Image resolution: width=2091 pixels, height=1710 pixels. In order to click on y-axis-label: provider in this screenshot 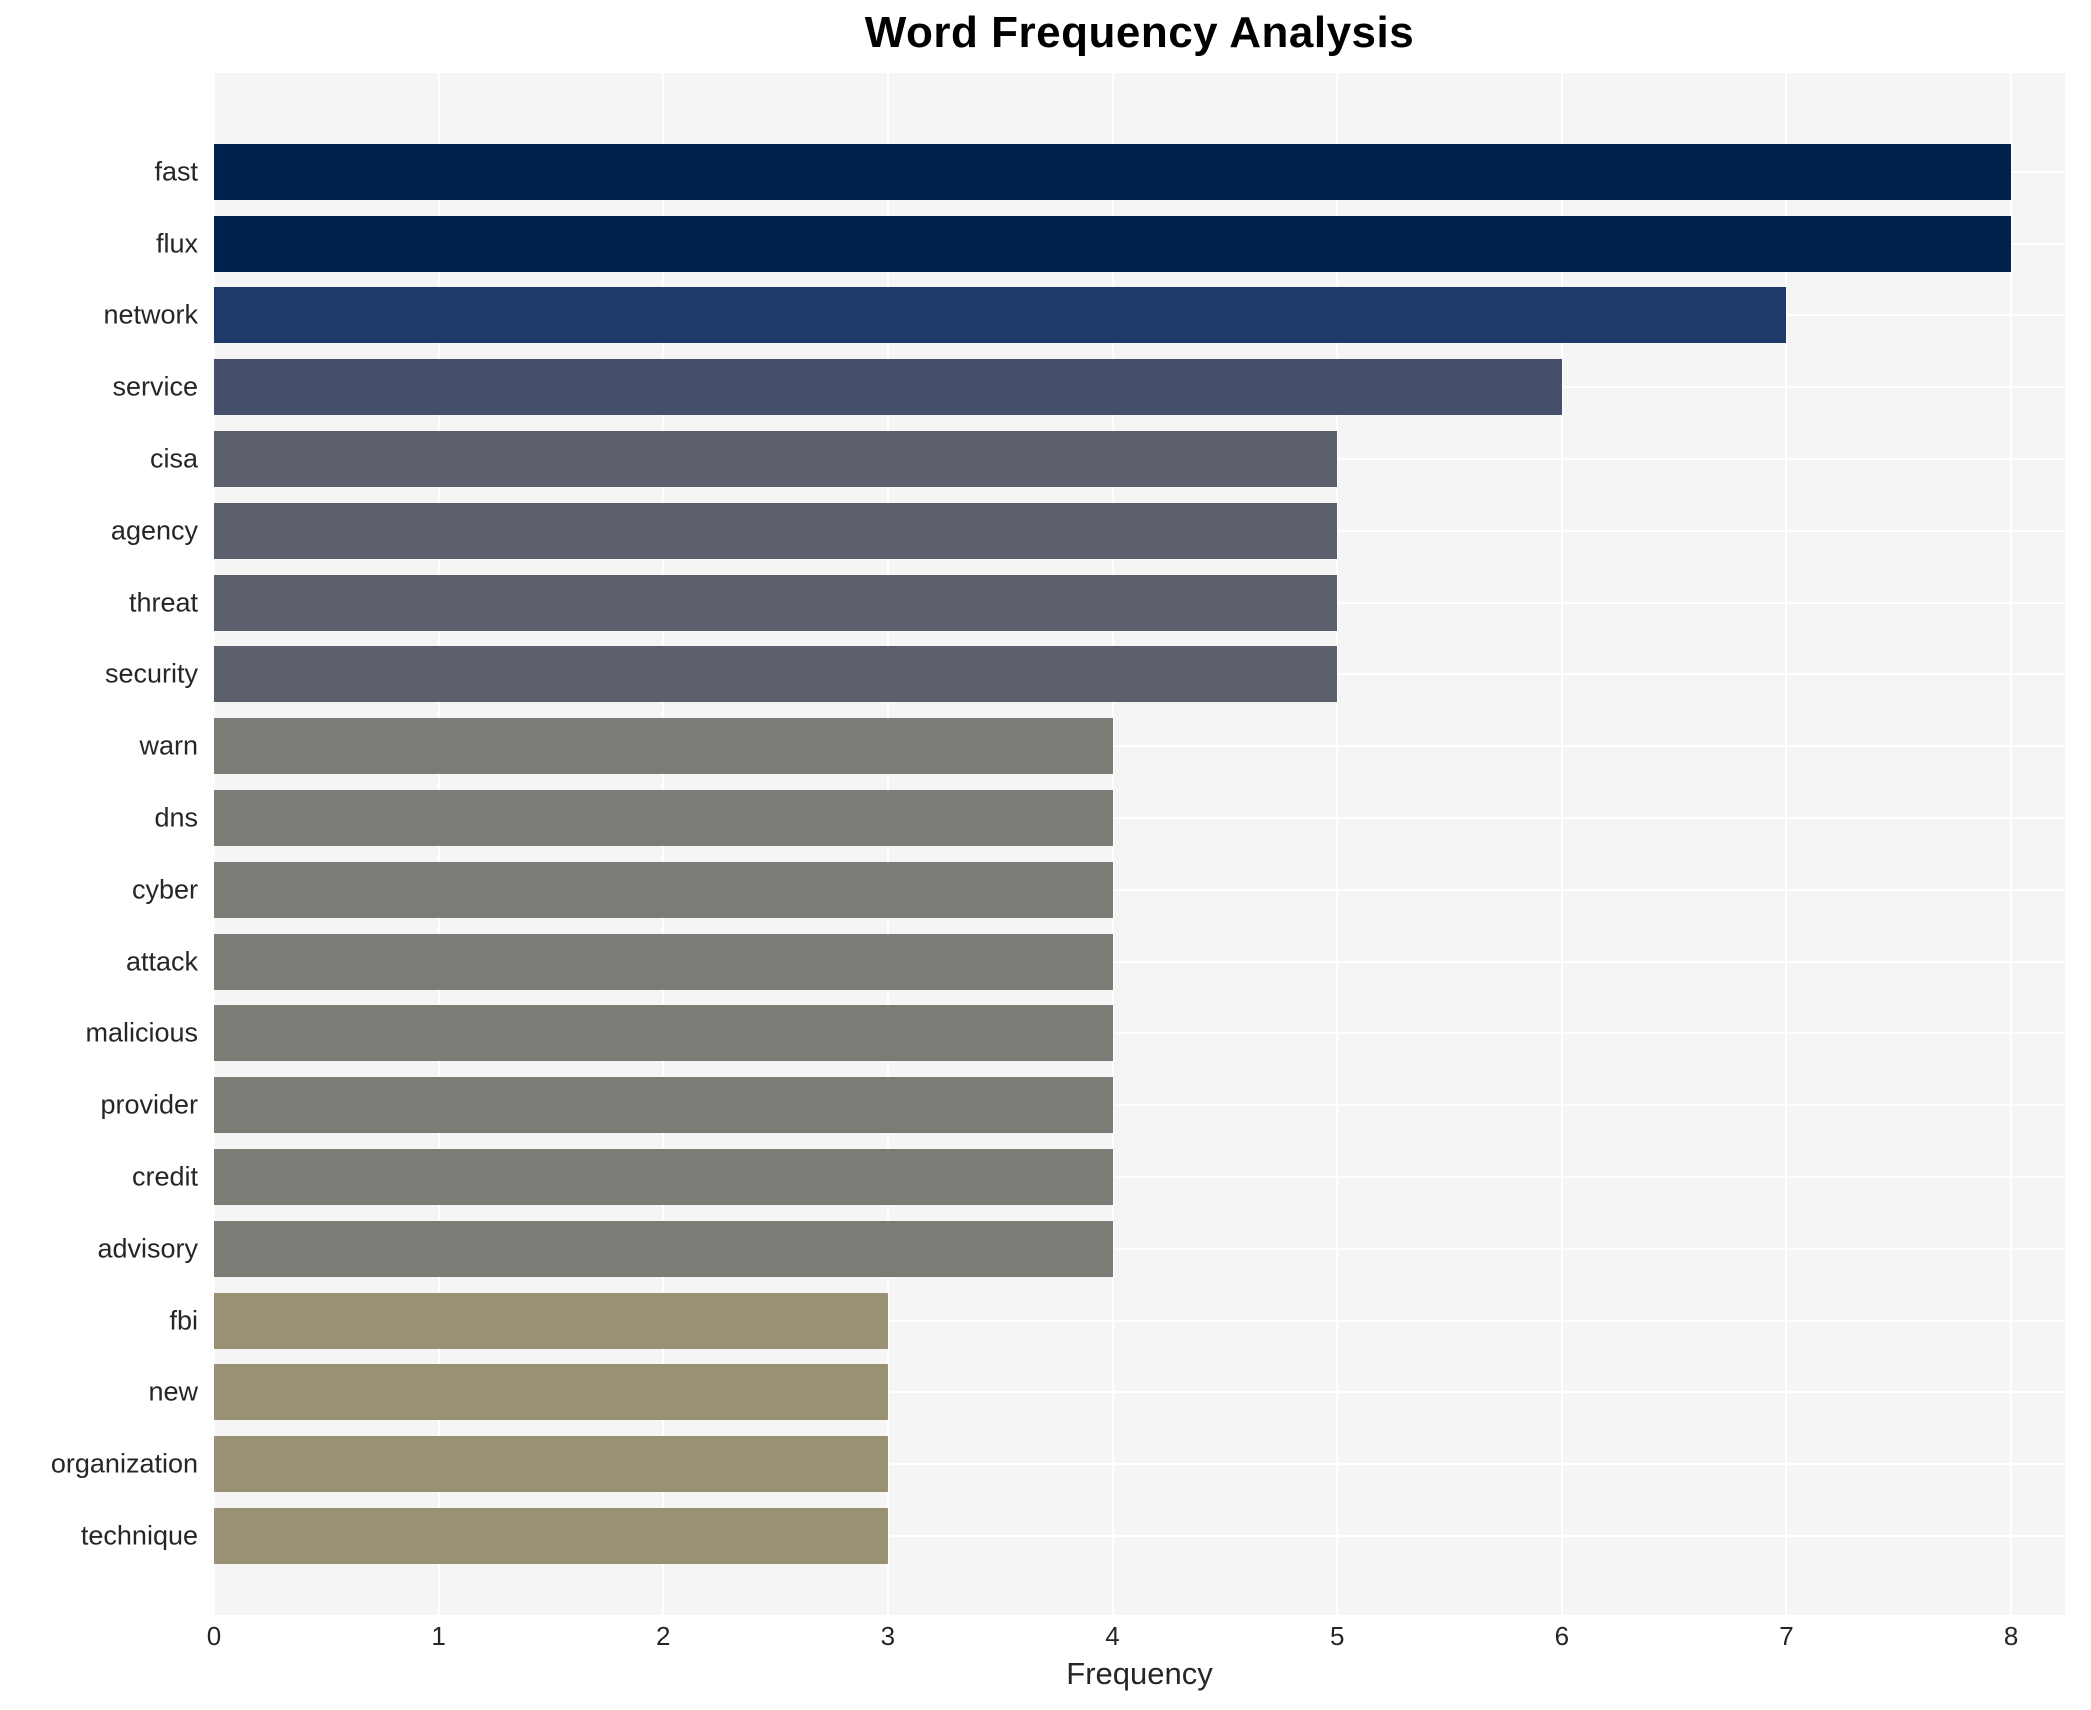, I will do `click(149, 1104)`.